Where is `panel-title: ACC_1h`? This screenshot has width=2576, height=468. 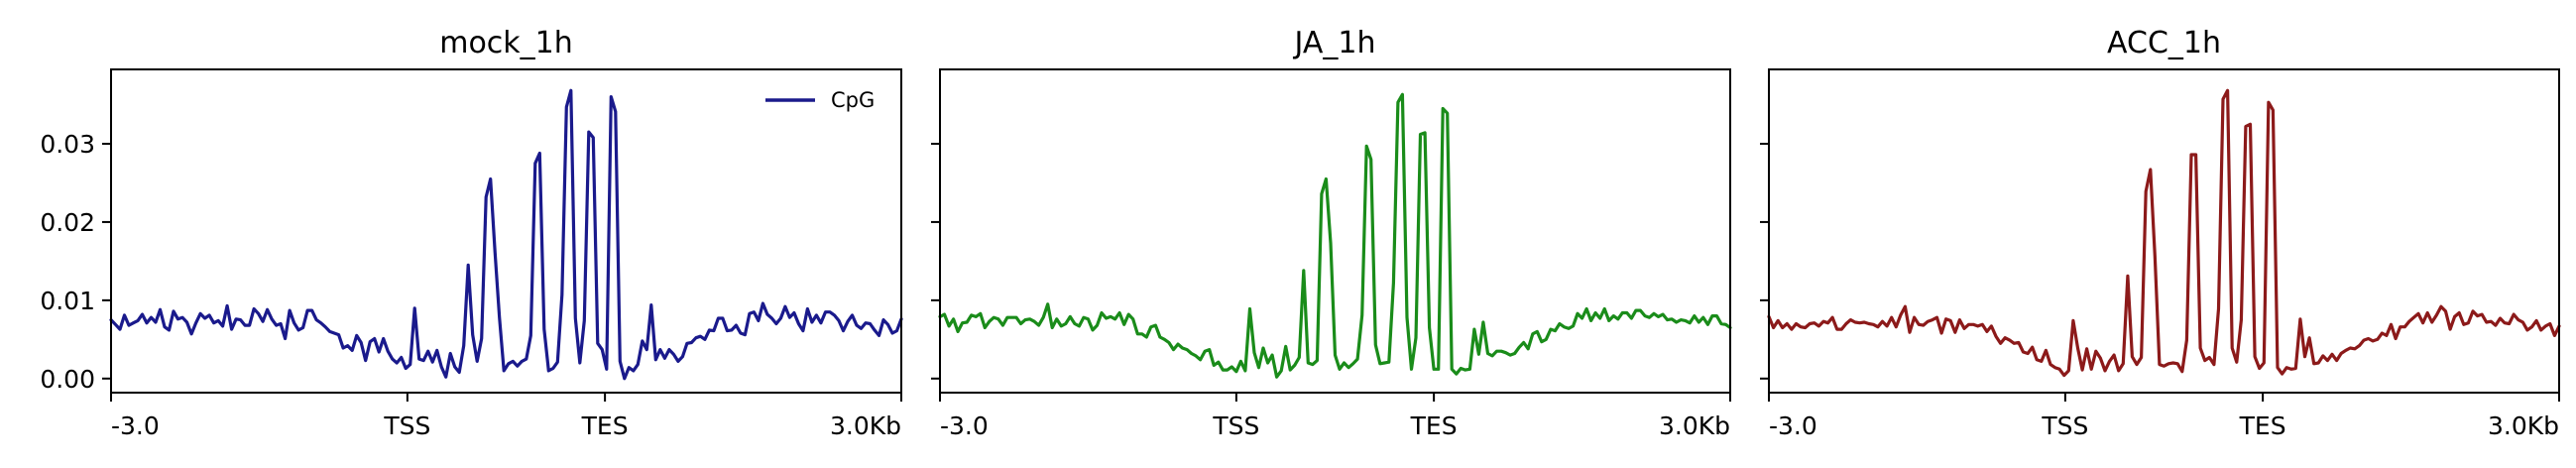
panel-title: ACC_1h is located at coordinates (2164, 43).